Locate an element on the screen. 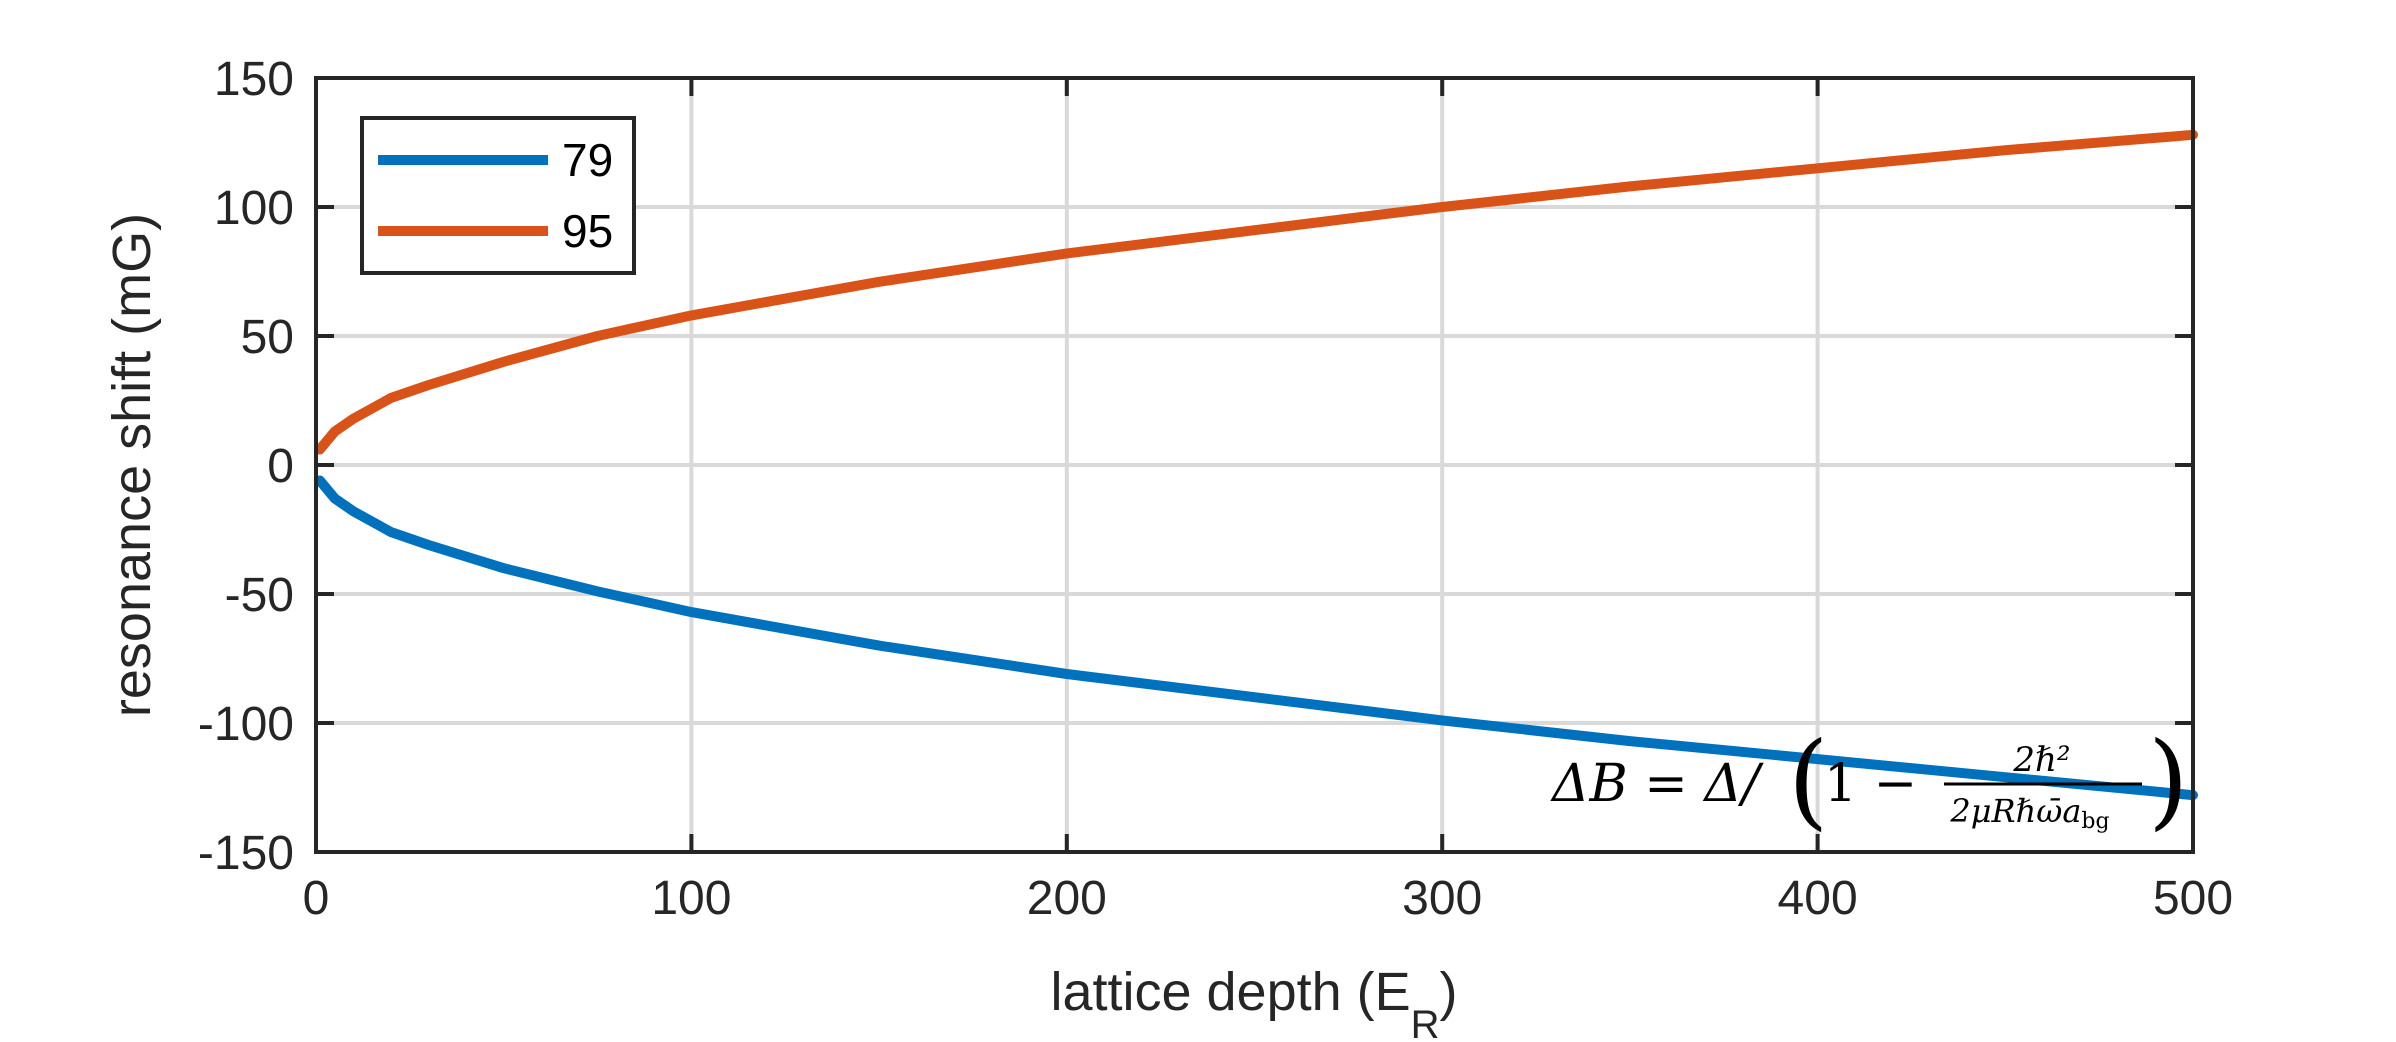 This screenshot has height=1042, width=2396. x-axis-label-main: lattice depth (E is located at coordinates (1230, 992).